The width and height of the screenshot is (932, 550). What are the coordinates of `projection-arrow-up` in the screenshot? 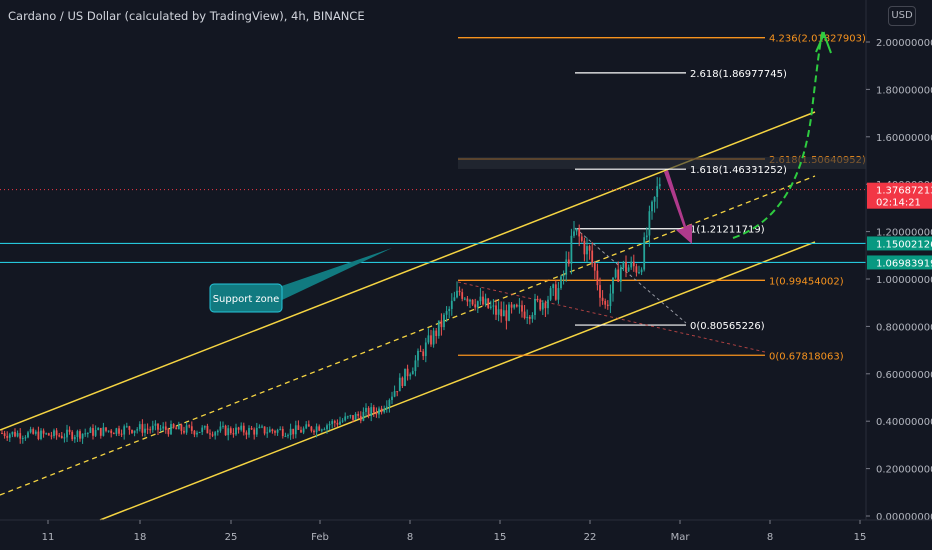 It's located at (778, 134).